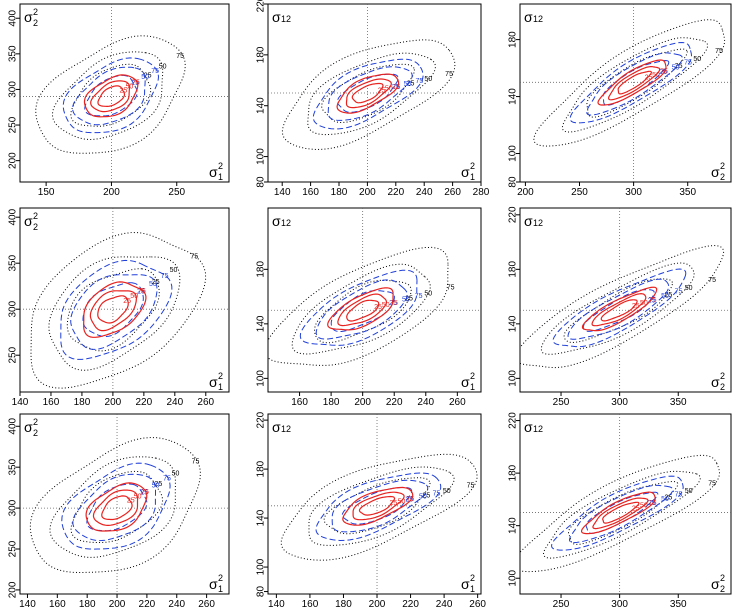  I want to click on y-tick-label: 200, so click(13, 589).